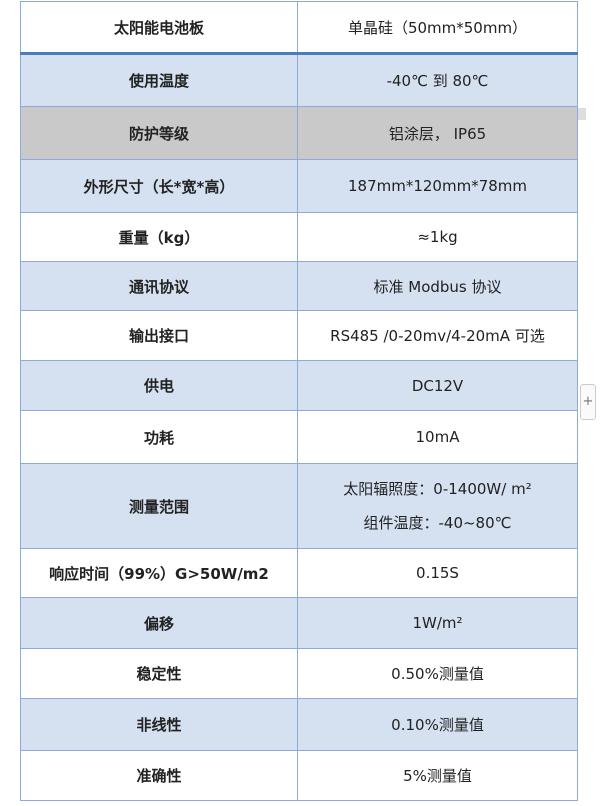 The image size is (600, 806). I want to click on table-row: 准确性 5%测量值, so click(299, 775).